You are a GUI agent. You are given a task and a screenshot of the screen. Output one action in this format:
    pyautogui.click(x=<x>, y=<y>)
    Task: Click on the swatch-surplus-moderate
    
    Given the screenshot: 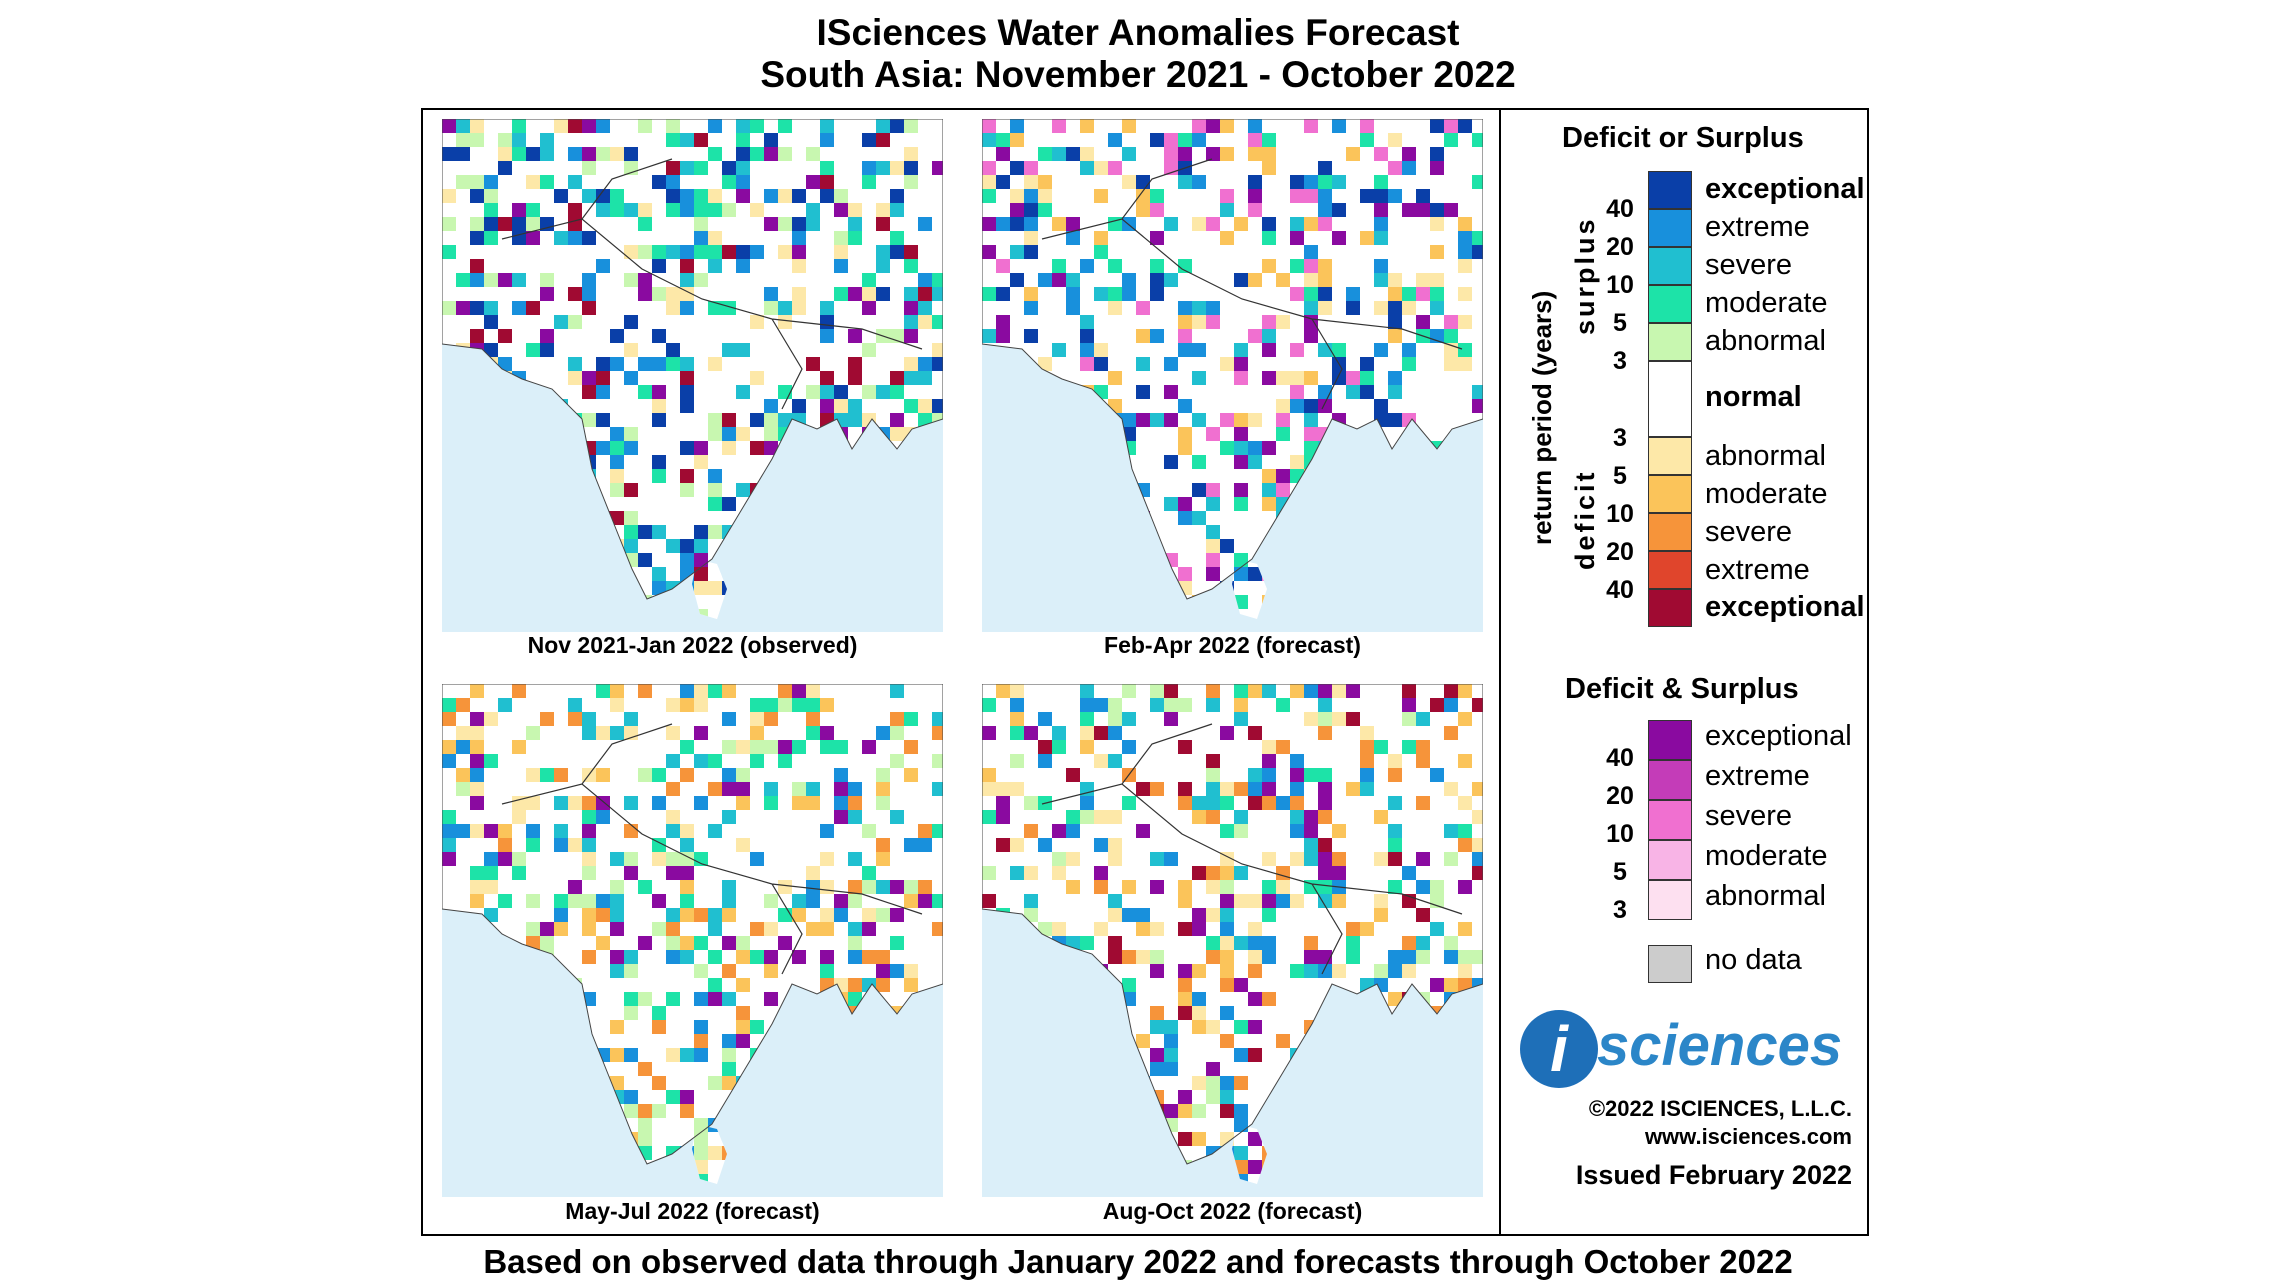 What is the action you would take?
    pyautogui.click(x=1670, y=304)
    